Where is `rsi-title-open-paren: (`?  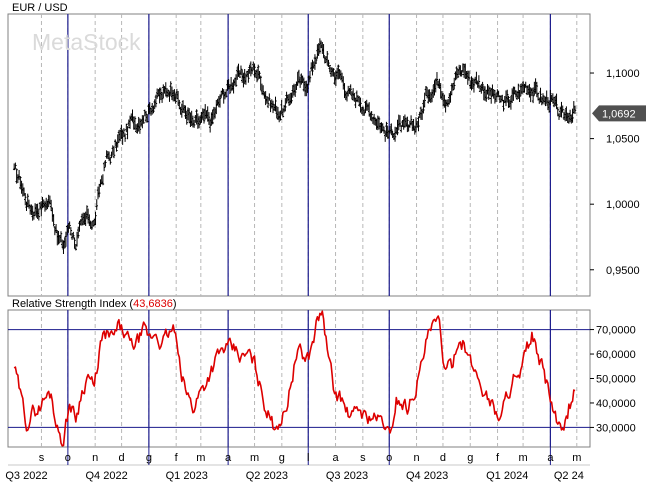
rsi-title-open-paren: ( is located at coordinates (131, 304).